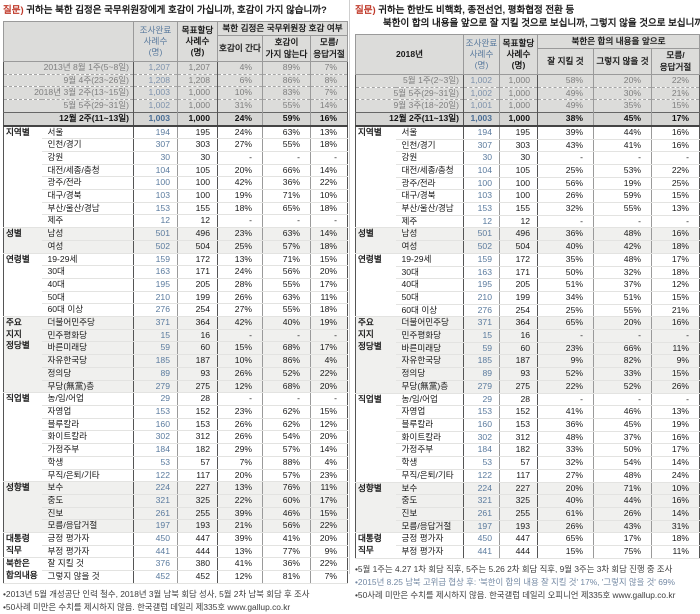  I want to click on cell-target-sample: 275, so click(197, 387).